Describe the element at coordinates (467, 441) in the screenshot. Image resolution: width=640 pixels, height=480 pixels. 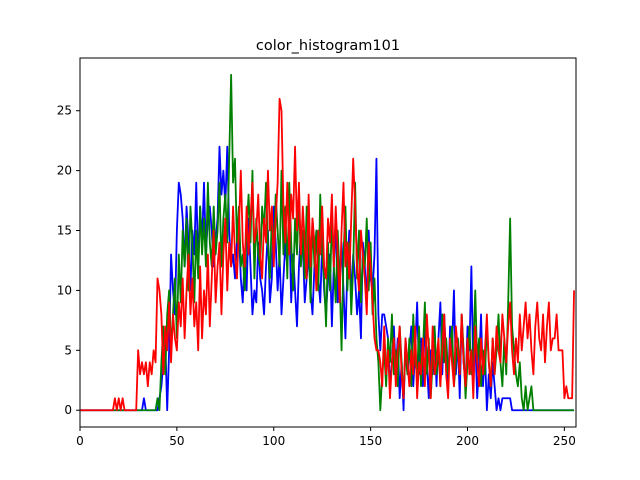
I see `x-tick-label: 200` at that location.